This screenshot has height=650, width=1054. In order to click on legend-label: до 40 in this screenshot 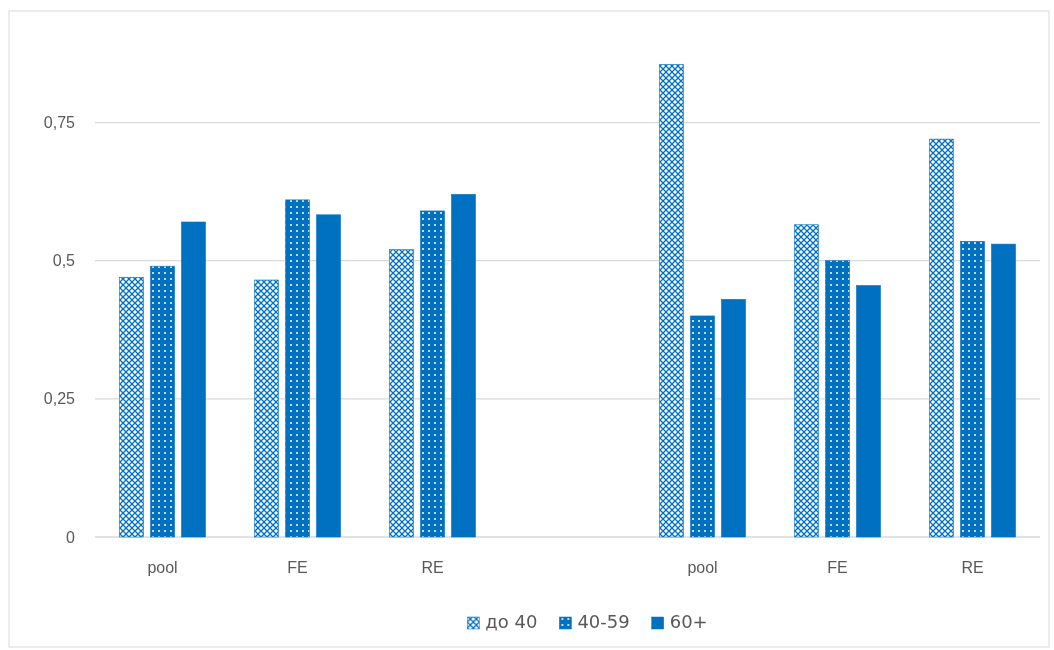, I will do `click(511, 621)`.